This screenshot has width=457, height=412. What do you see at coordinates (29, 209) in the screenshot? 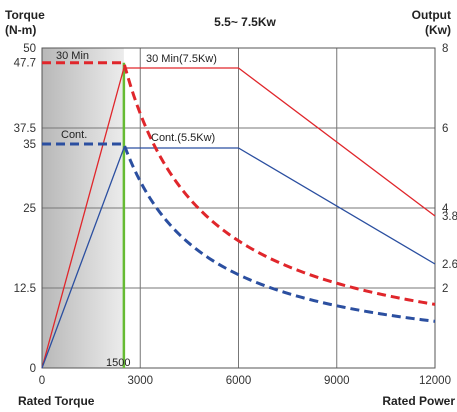
I see `left-tick-label-2: 25` at bounding box center [29, 209].